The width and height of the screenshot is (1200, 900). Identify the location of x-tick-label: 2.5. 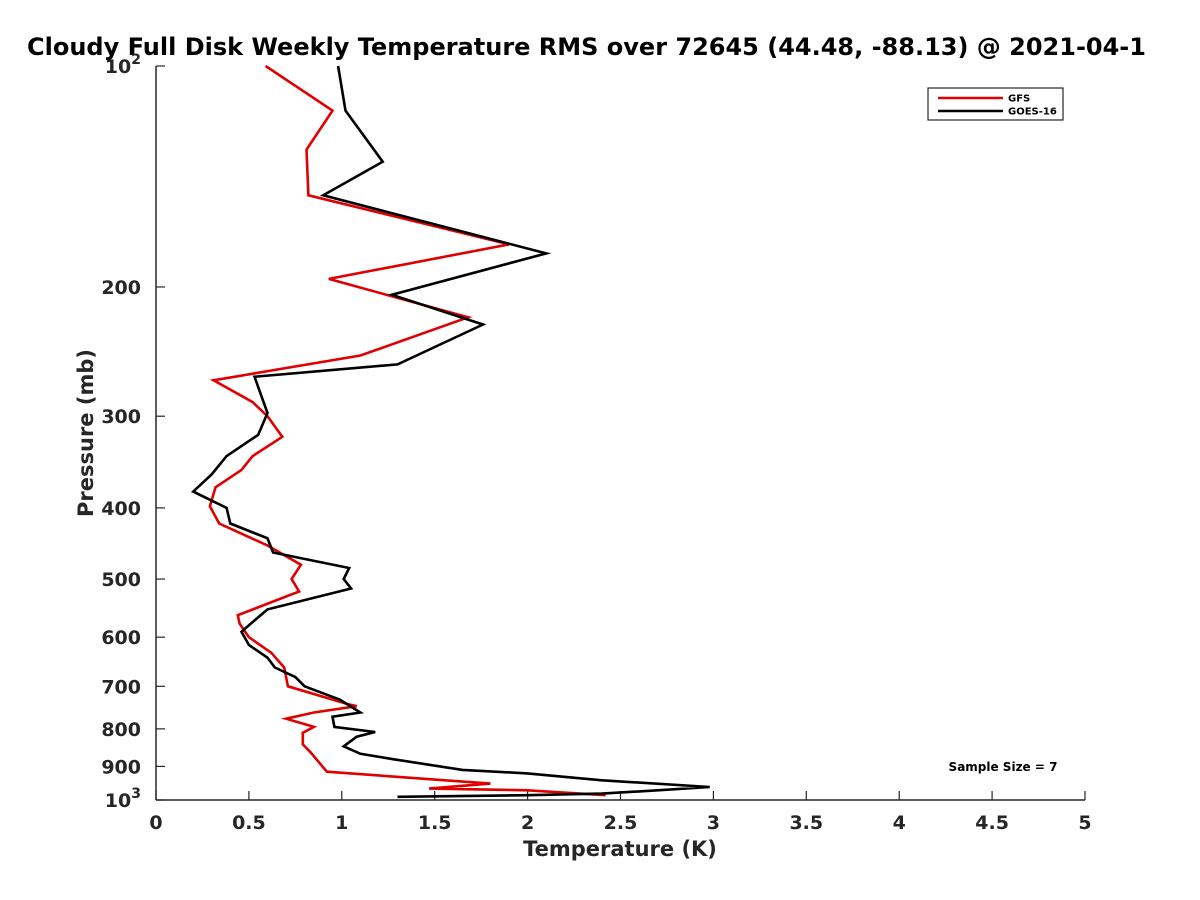
(621, 823).